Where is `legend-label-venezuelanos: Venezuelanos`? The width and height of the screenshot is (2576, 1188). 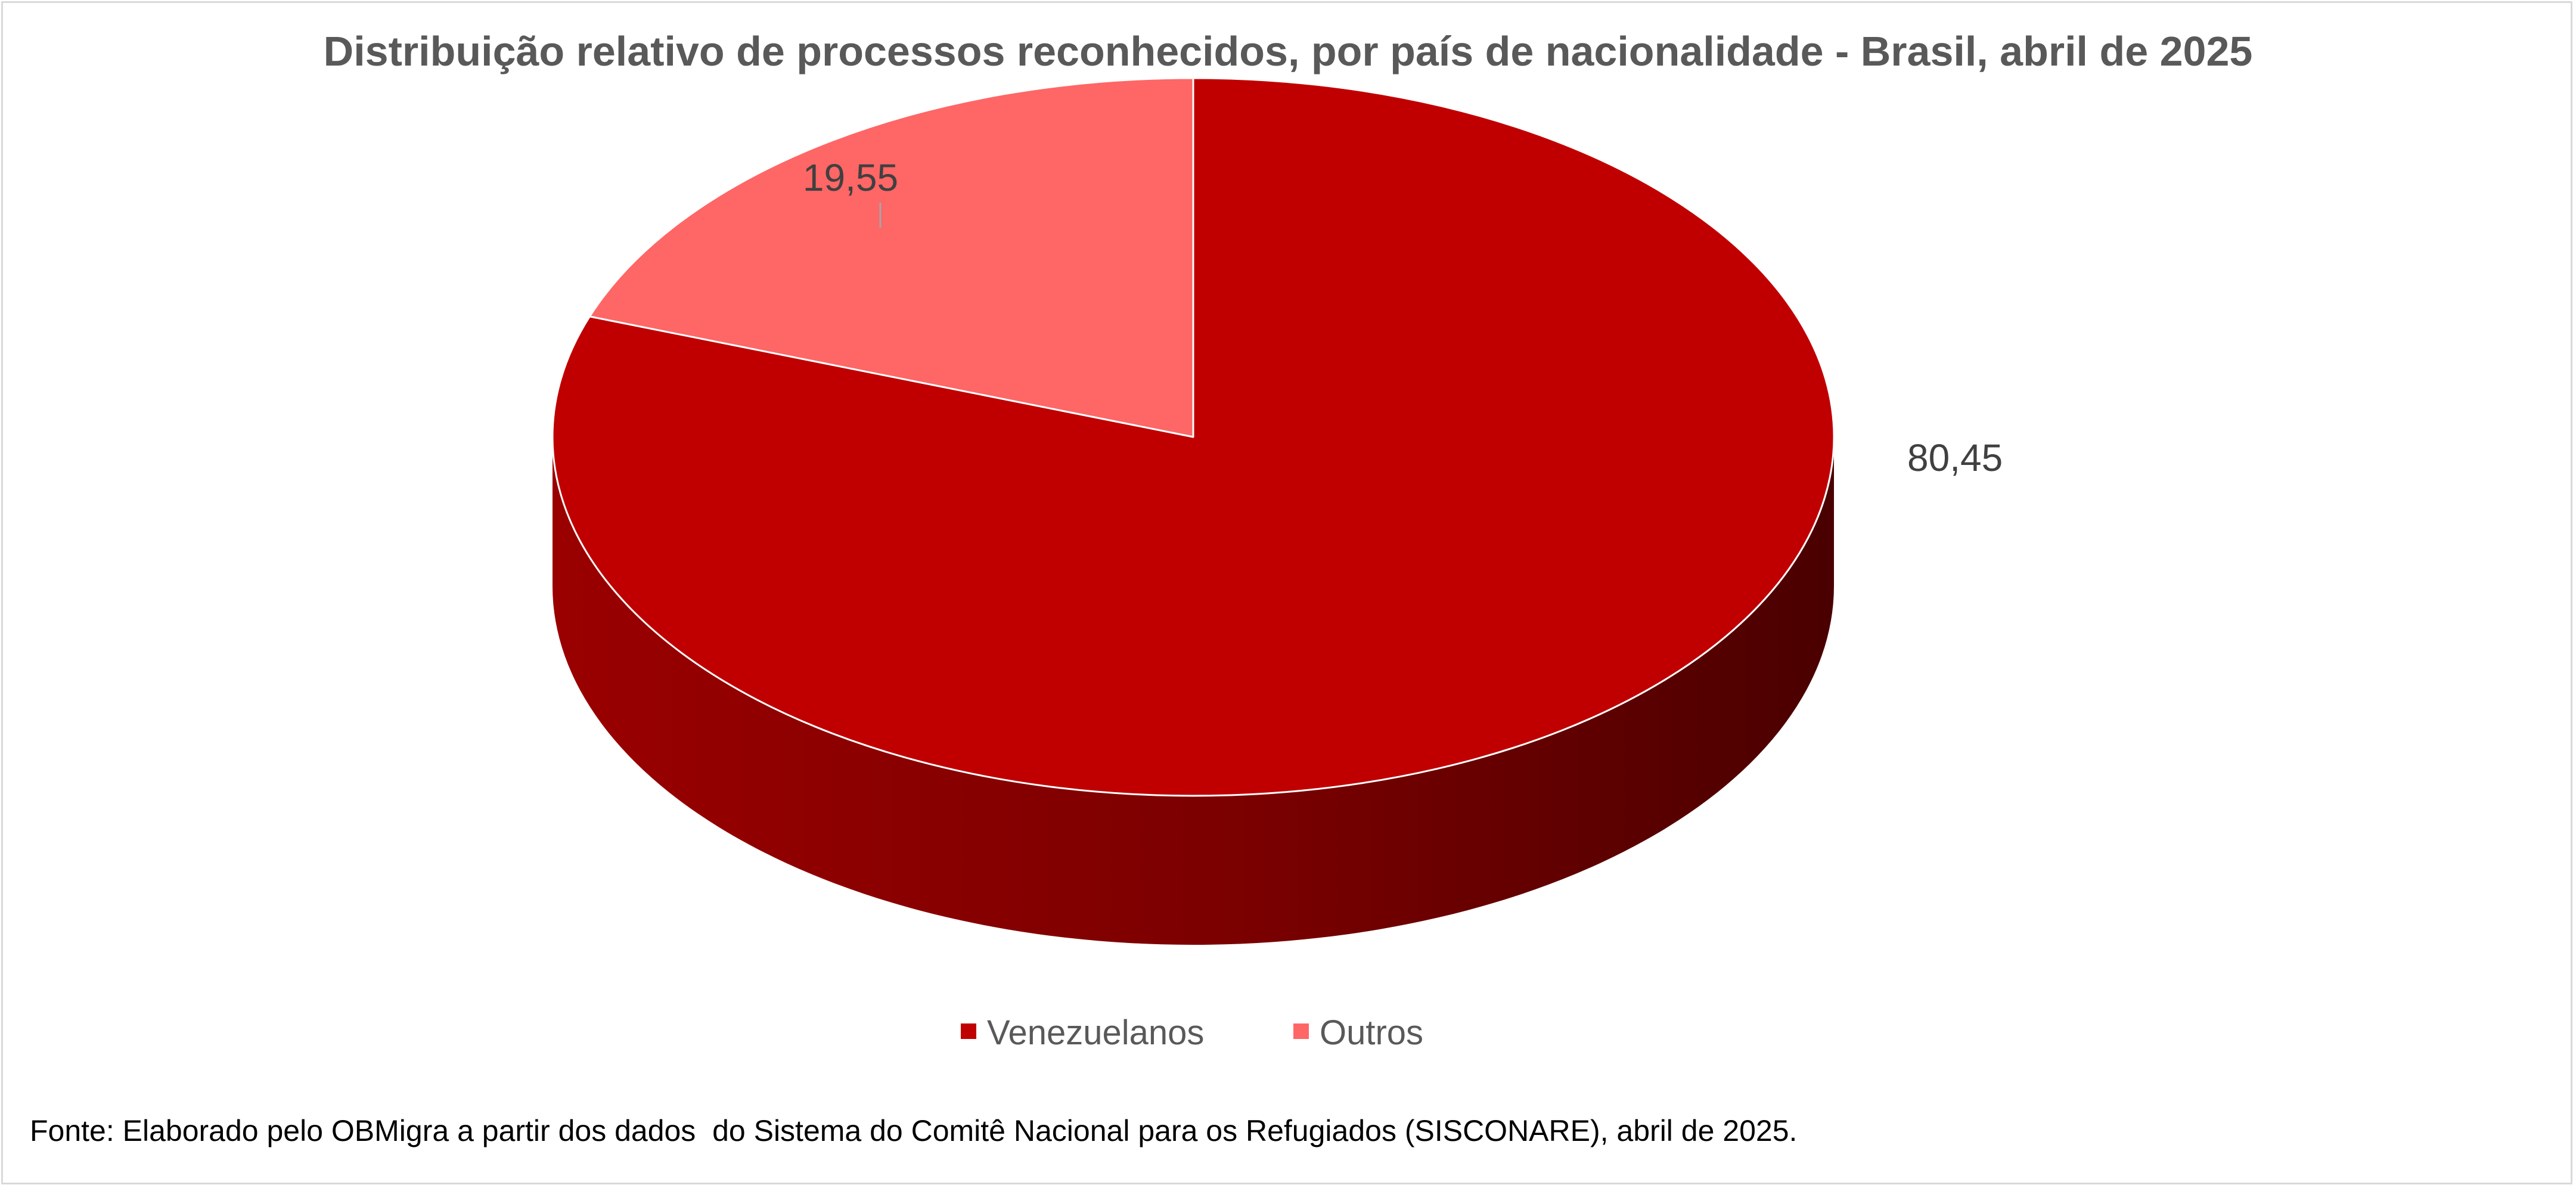 legend-label-venezuelanos: Venezuelanos is located at coordinates (1096, 1032).